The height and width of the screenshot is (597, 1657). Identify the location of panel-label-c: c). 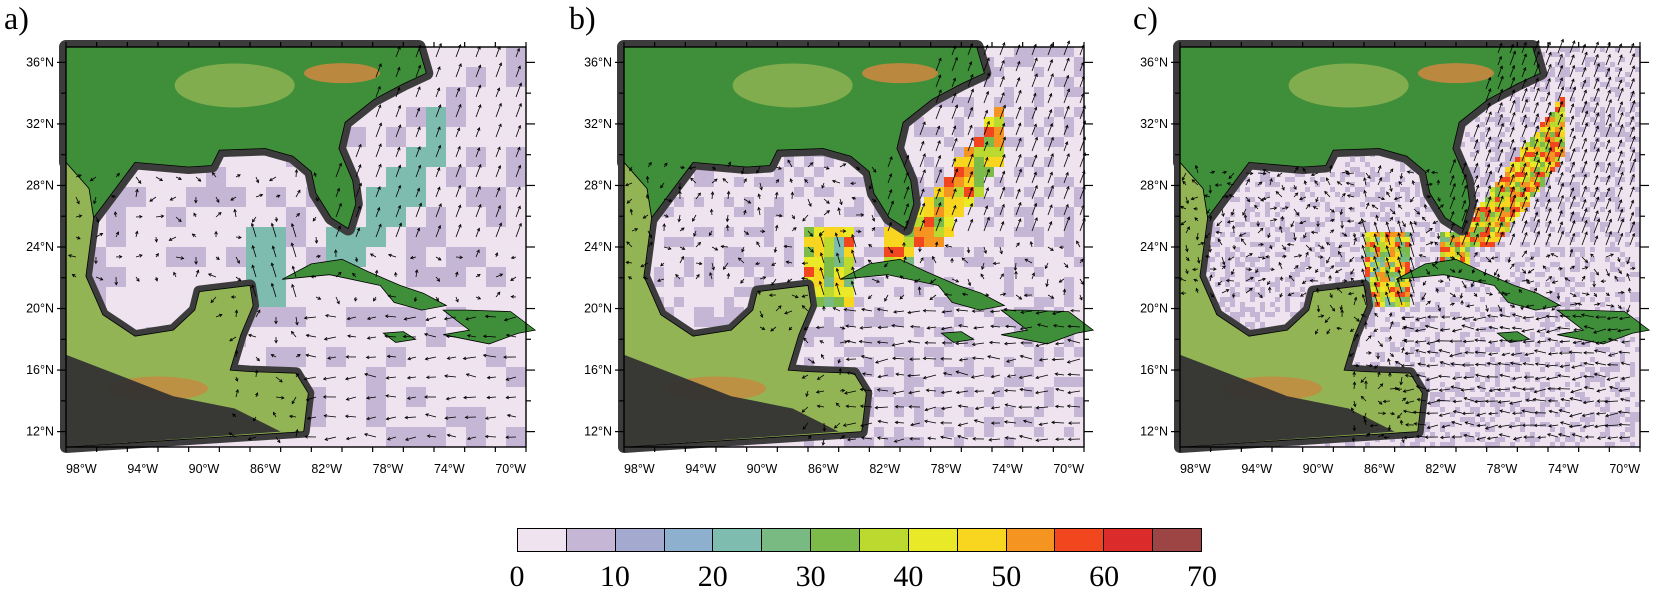
(1145, 18).